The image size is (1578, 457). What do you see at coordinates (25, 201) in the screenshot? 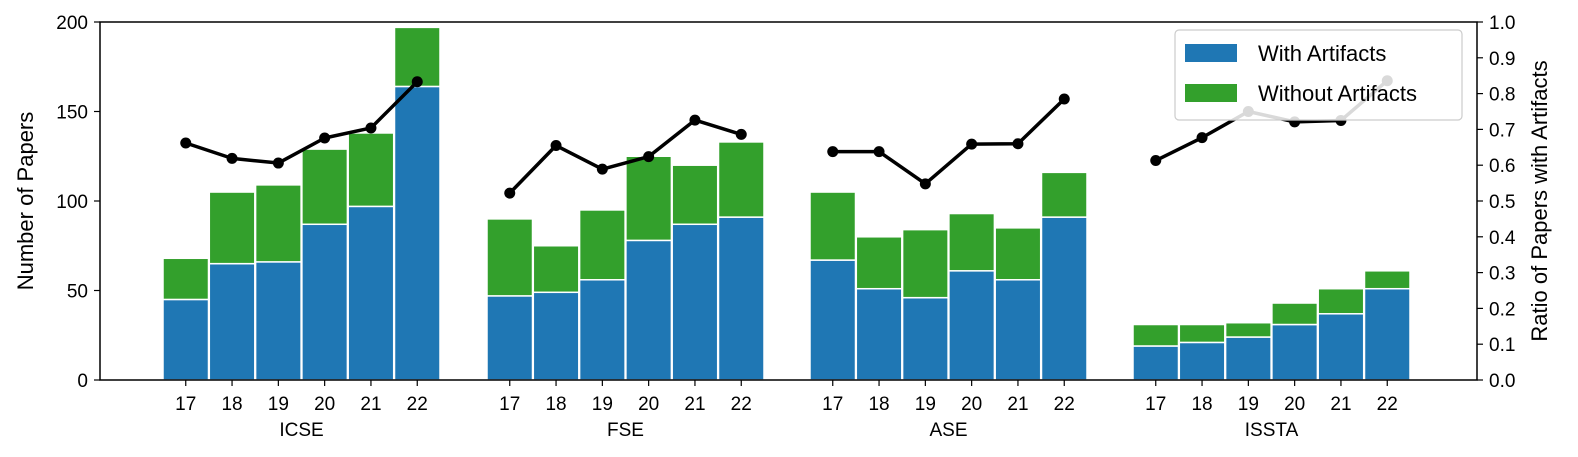
I see `y-axis-label: Number of Papers` at bounding box center [25, 201].